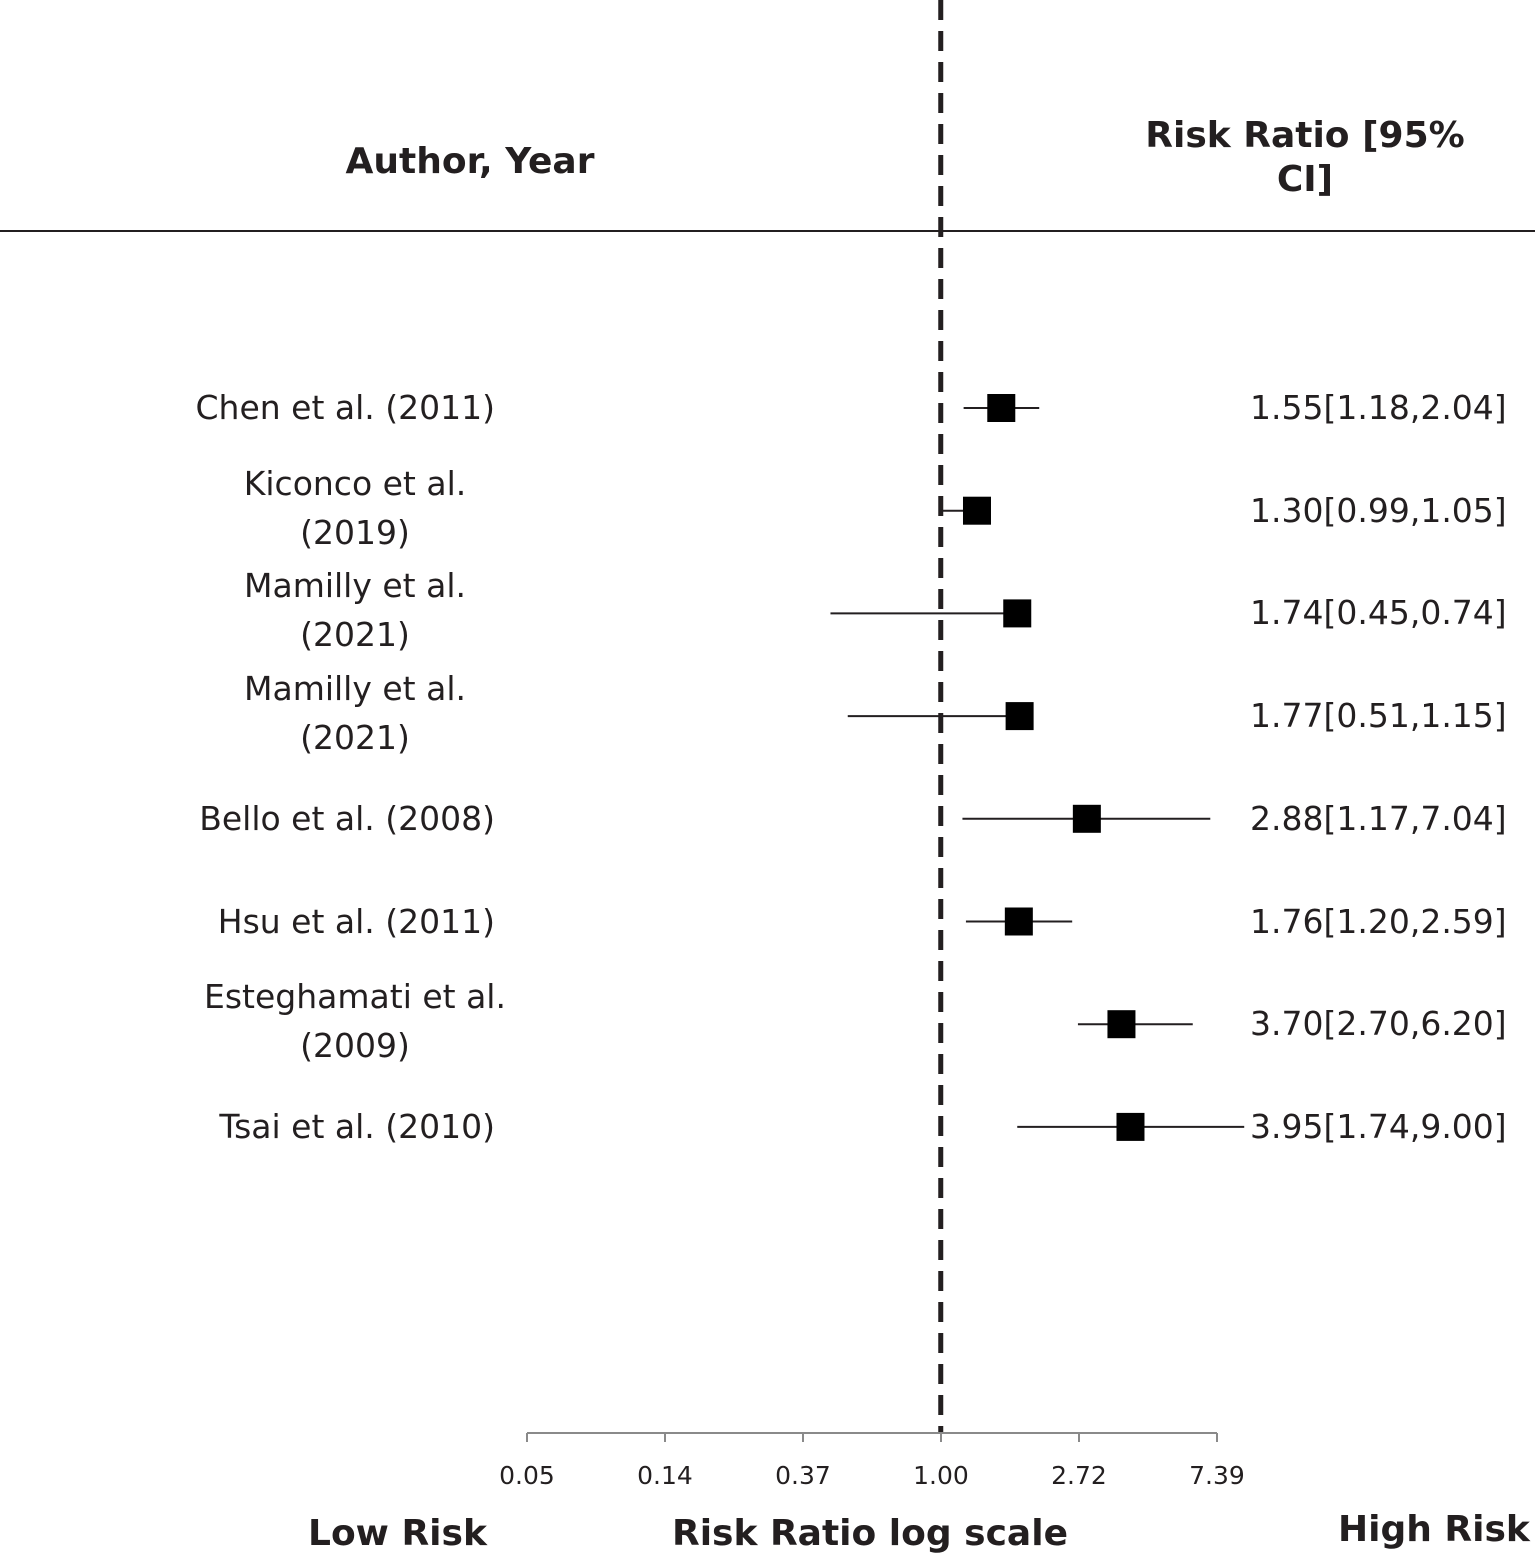  What do you see at coordinates (941, 1475) in the screenshot?
I see `x-tick-label: 1.00` at bounding box center [941, 1475].